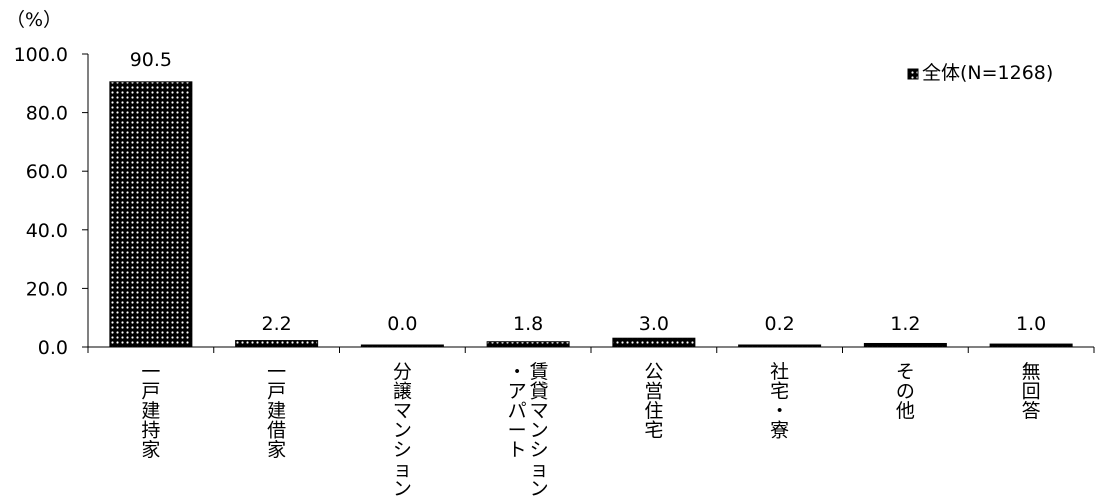 This screenshot has height=502, width=1097. Describe the element at coordinates (150, 431) in the screenshot. I see `category-label-char: 持` at that location.